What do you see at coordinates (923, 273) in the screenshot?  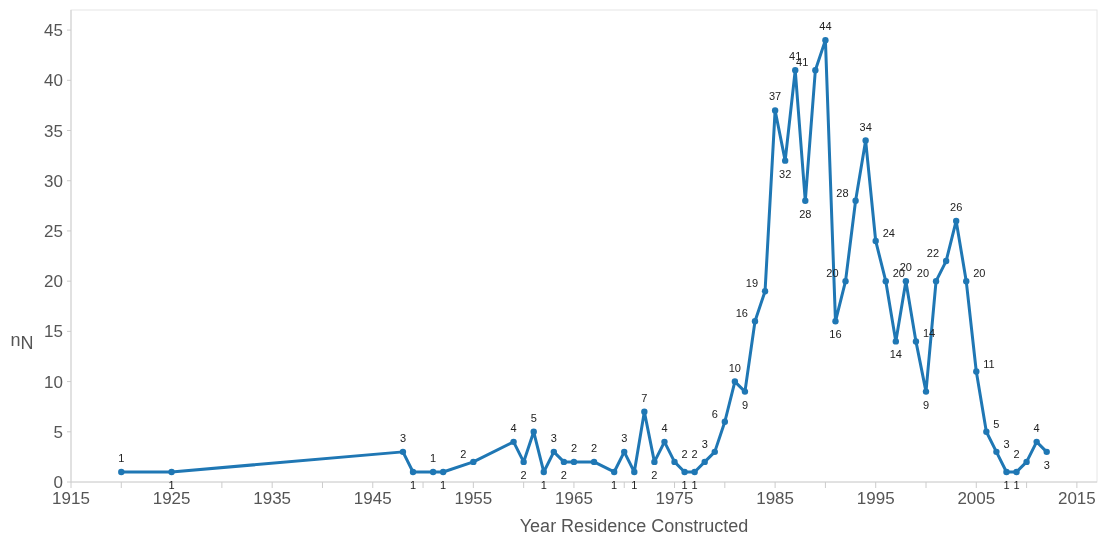 I see `data-label: 20` at bounding box center [923, 273].